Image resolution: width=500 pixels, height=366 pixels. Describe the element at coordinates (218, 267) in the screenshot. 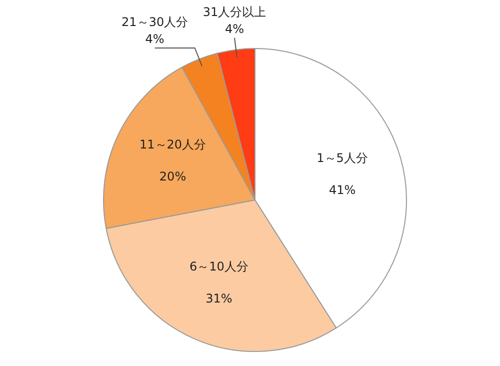

I see `slice-label: 6～10人分` at that location.